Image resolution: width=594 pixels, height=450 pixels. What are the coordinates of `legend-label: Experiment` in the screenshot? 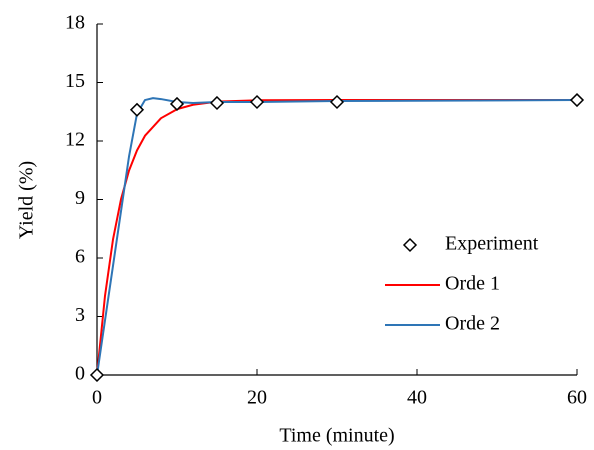 It's located at (492, 244).